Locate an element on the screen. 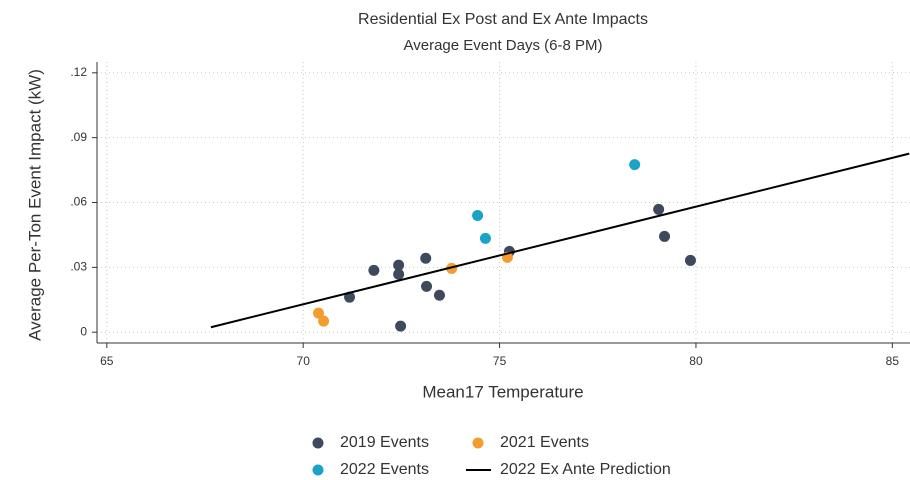 The height and width of the screenshot is (480, 910). y-tick-label: 0 is located at coordinates (83, 331).